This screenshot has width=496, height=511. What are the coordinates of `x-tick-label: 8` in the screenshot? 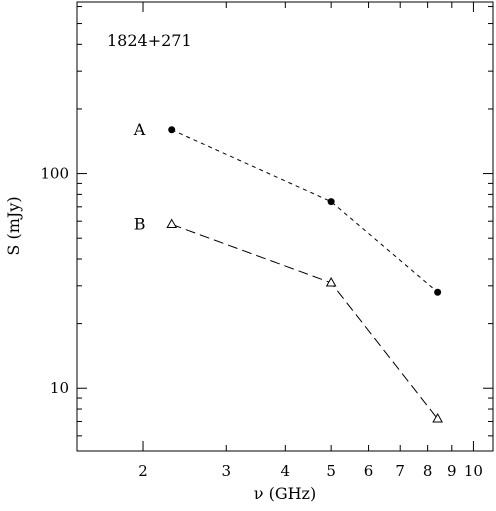 It's located at (428, 471).